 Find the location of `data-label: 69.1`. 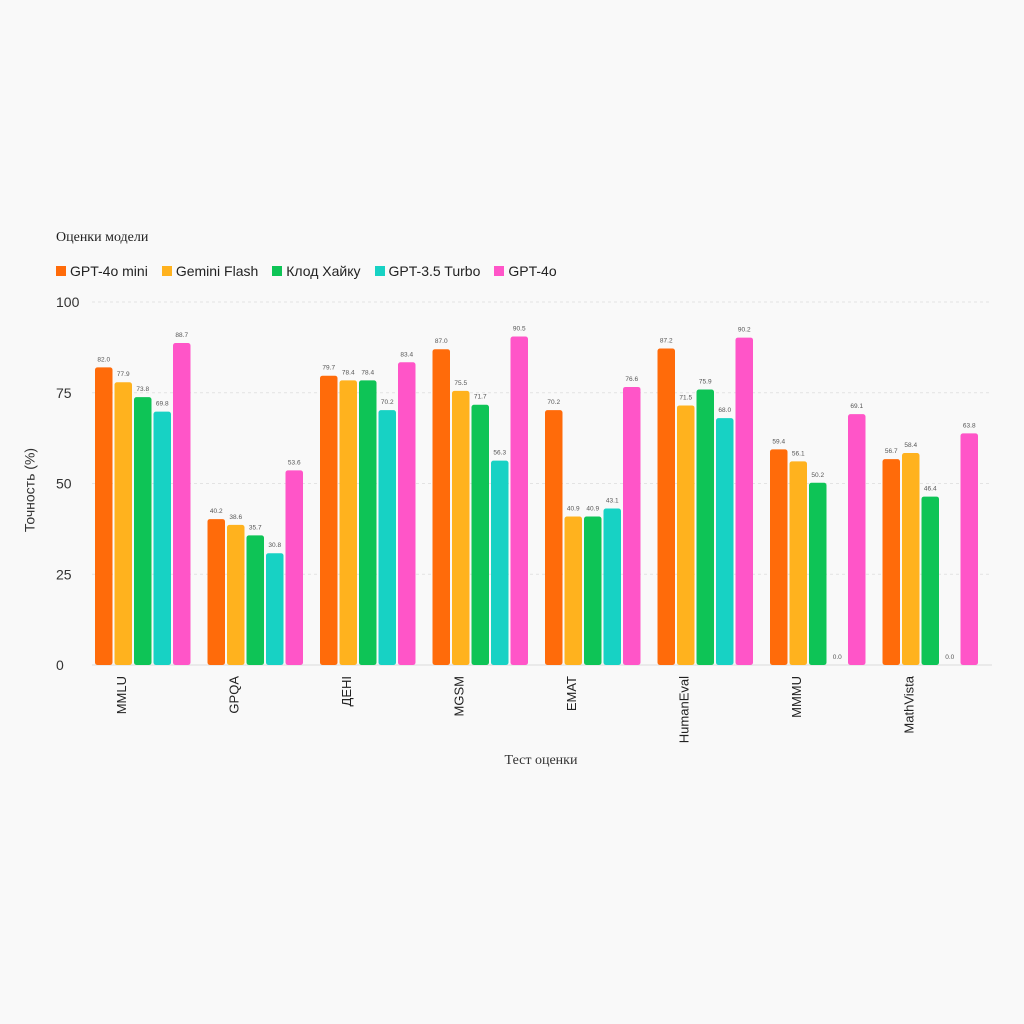

data-label: 69.1 is located at coordinates (856, 406).